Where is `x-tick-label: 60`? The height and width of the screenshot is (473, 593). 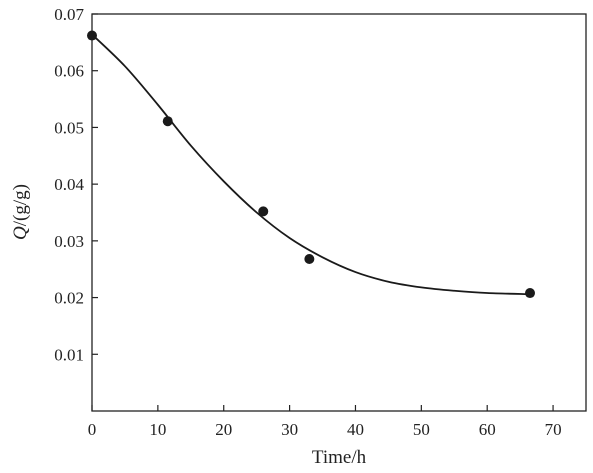 x-tick-label: 60 is located at coordinates (487, 429).